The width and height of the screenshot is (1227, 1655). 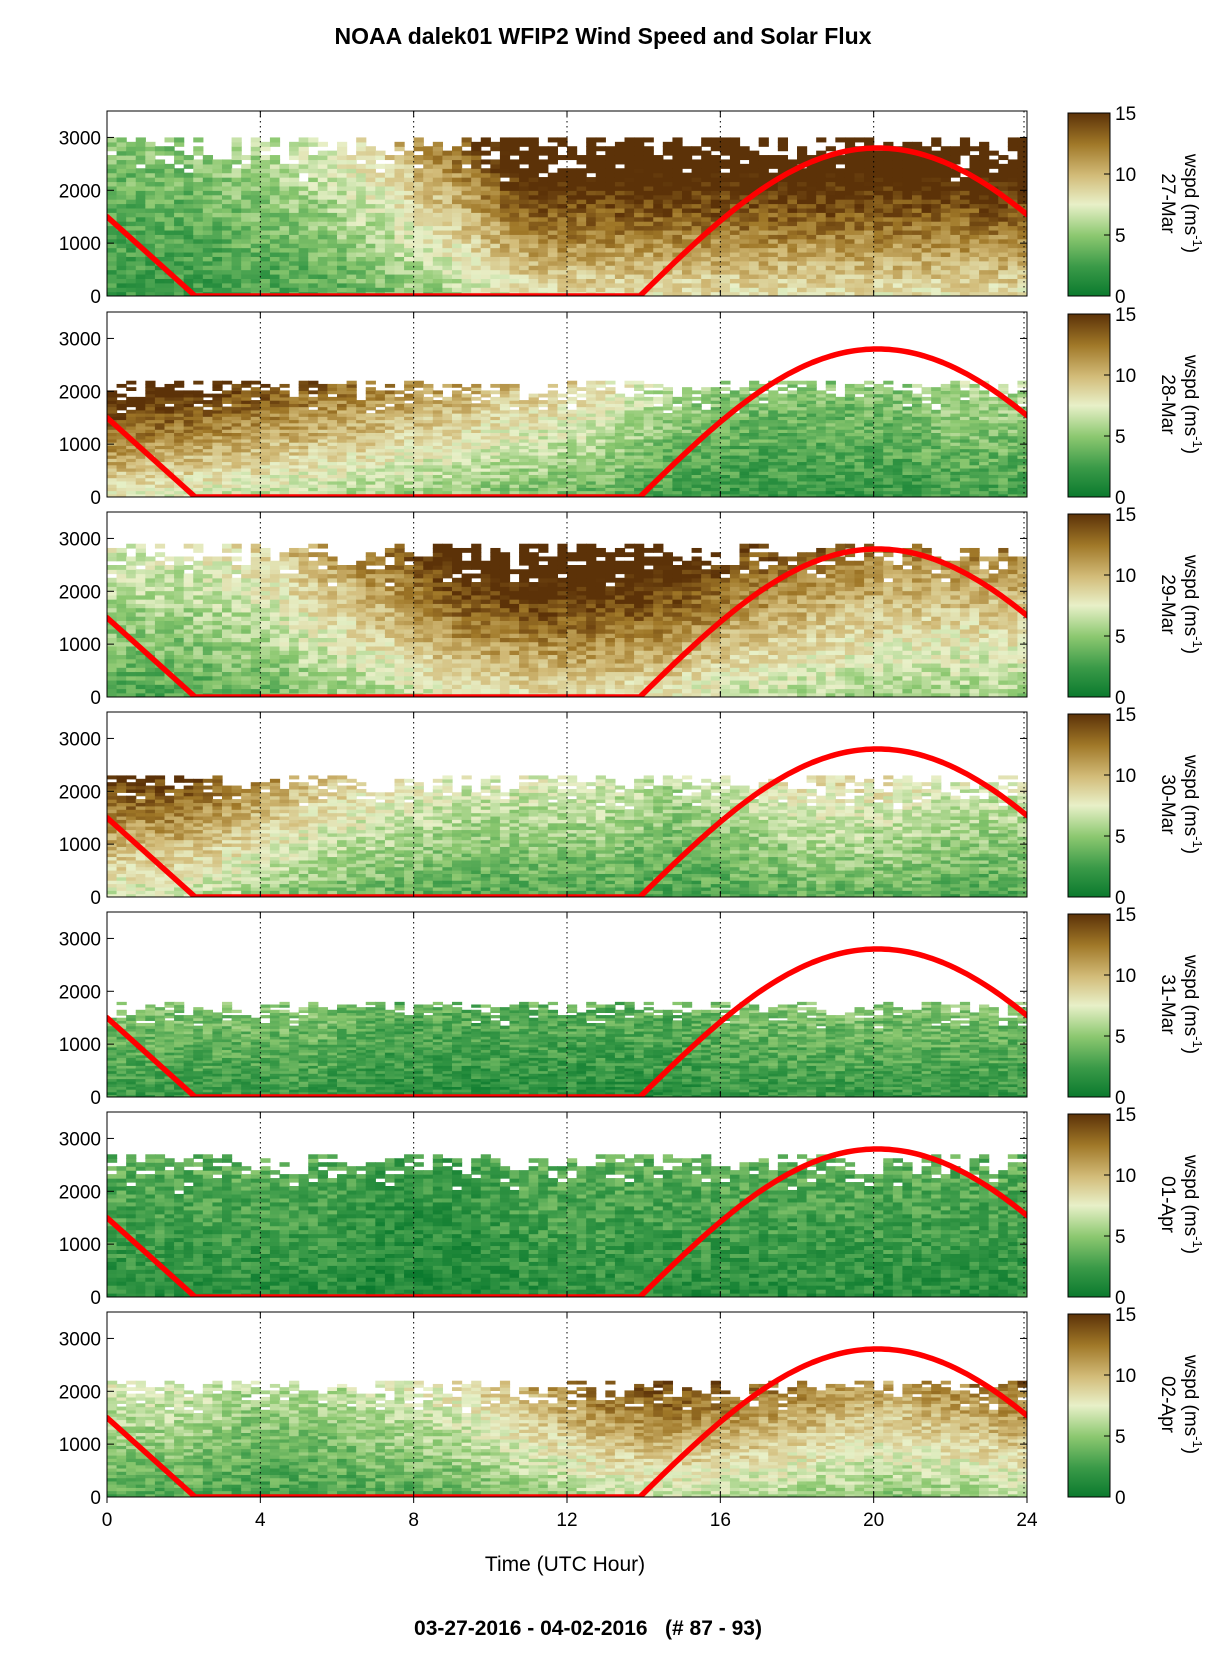 I want to click on panel-30-Mar: 0 1000 2000 3000 0 5 10 15 wspd (ms-1)30-Mar, so click(x=632, y=807).